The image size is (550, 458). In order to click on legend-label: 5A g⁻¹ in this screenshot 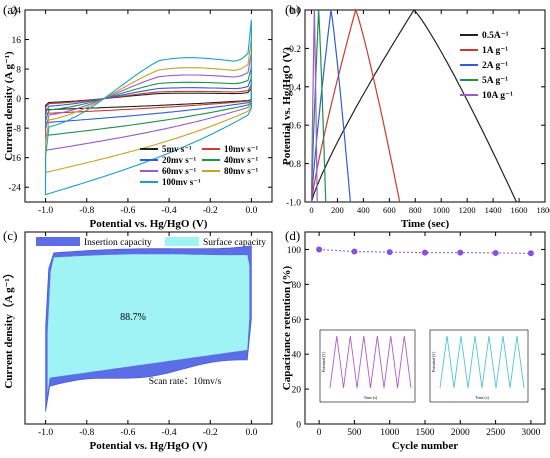, I will do `click(495, 81)`.